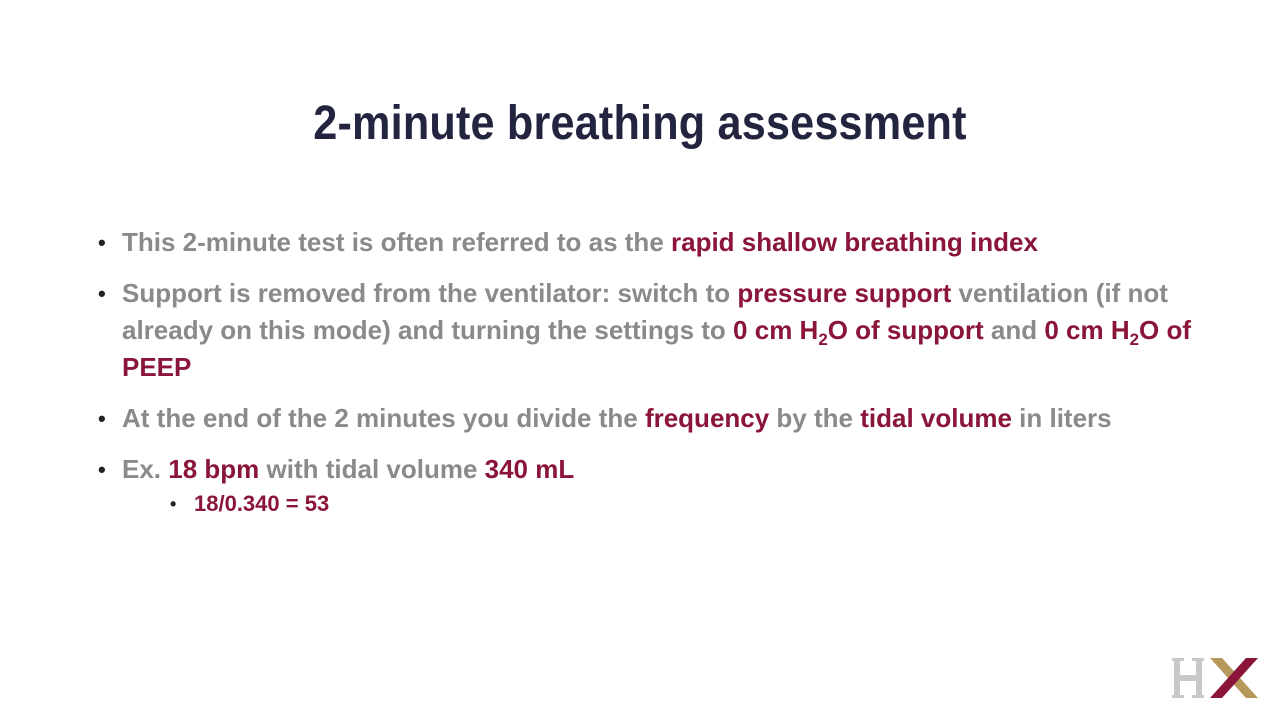 The height and width of the screenshot is (720, 1280). Describe the element at coordinates (640, 123) in the screenshot. I see `slide-title: 2-minute breathing assessment` at that location.